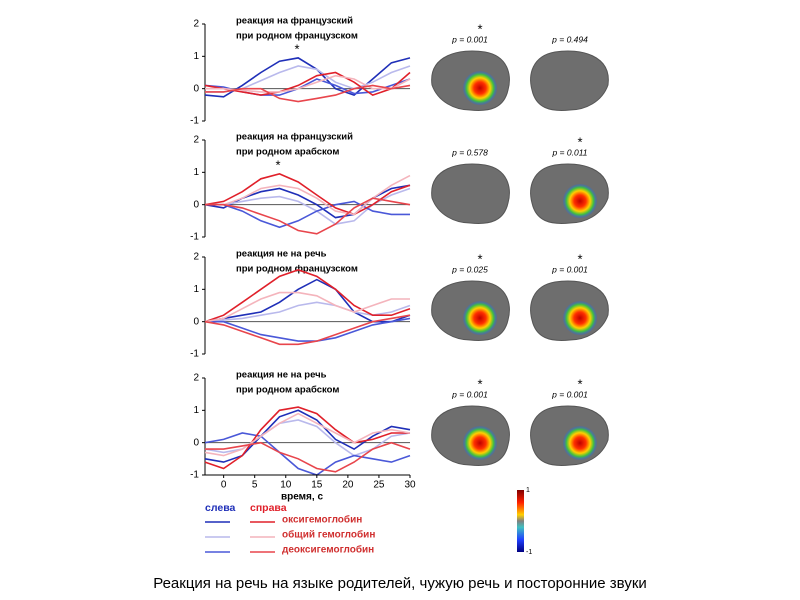 The width and height of the screenshot is (800, 600). Describe the element at coordinates (268, 508) in the screenshot. I see `legend-side: справа` at that location.